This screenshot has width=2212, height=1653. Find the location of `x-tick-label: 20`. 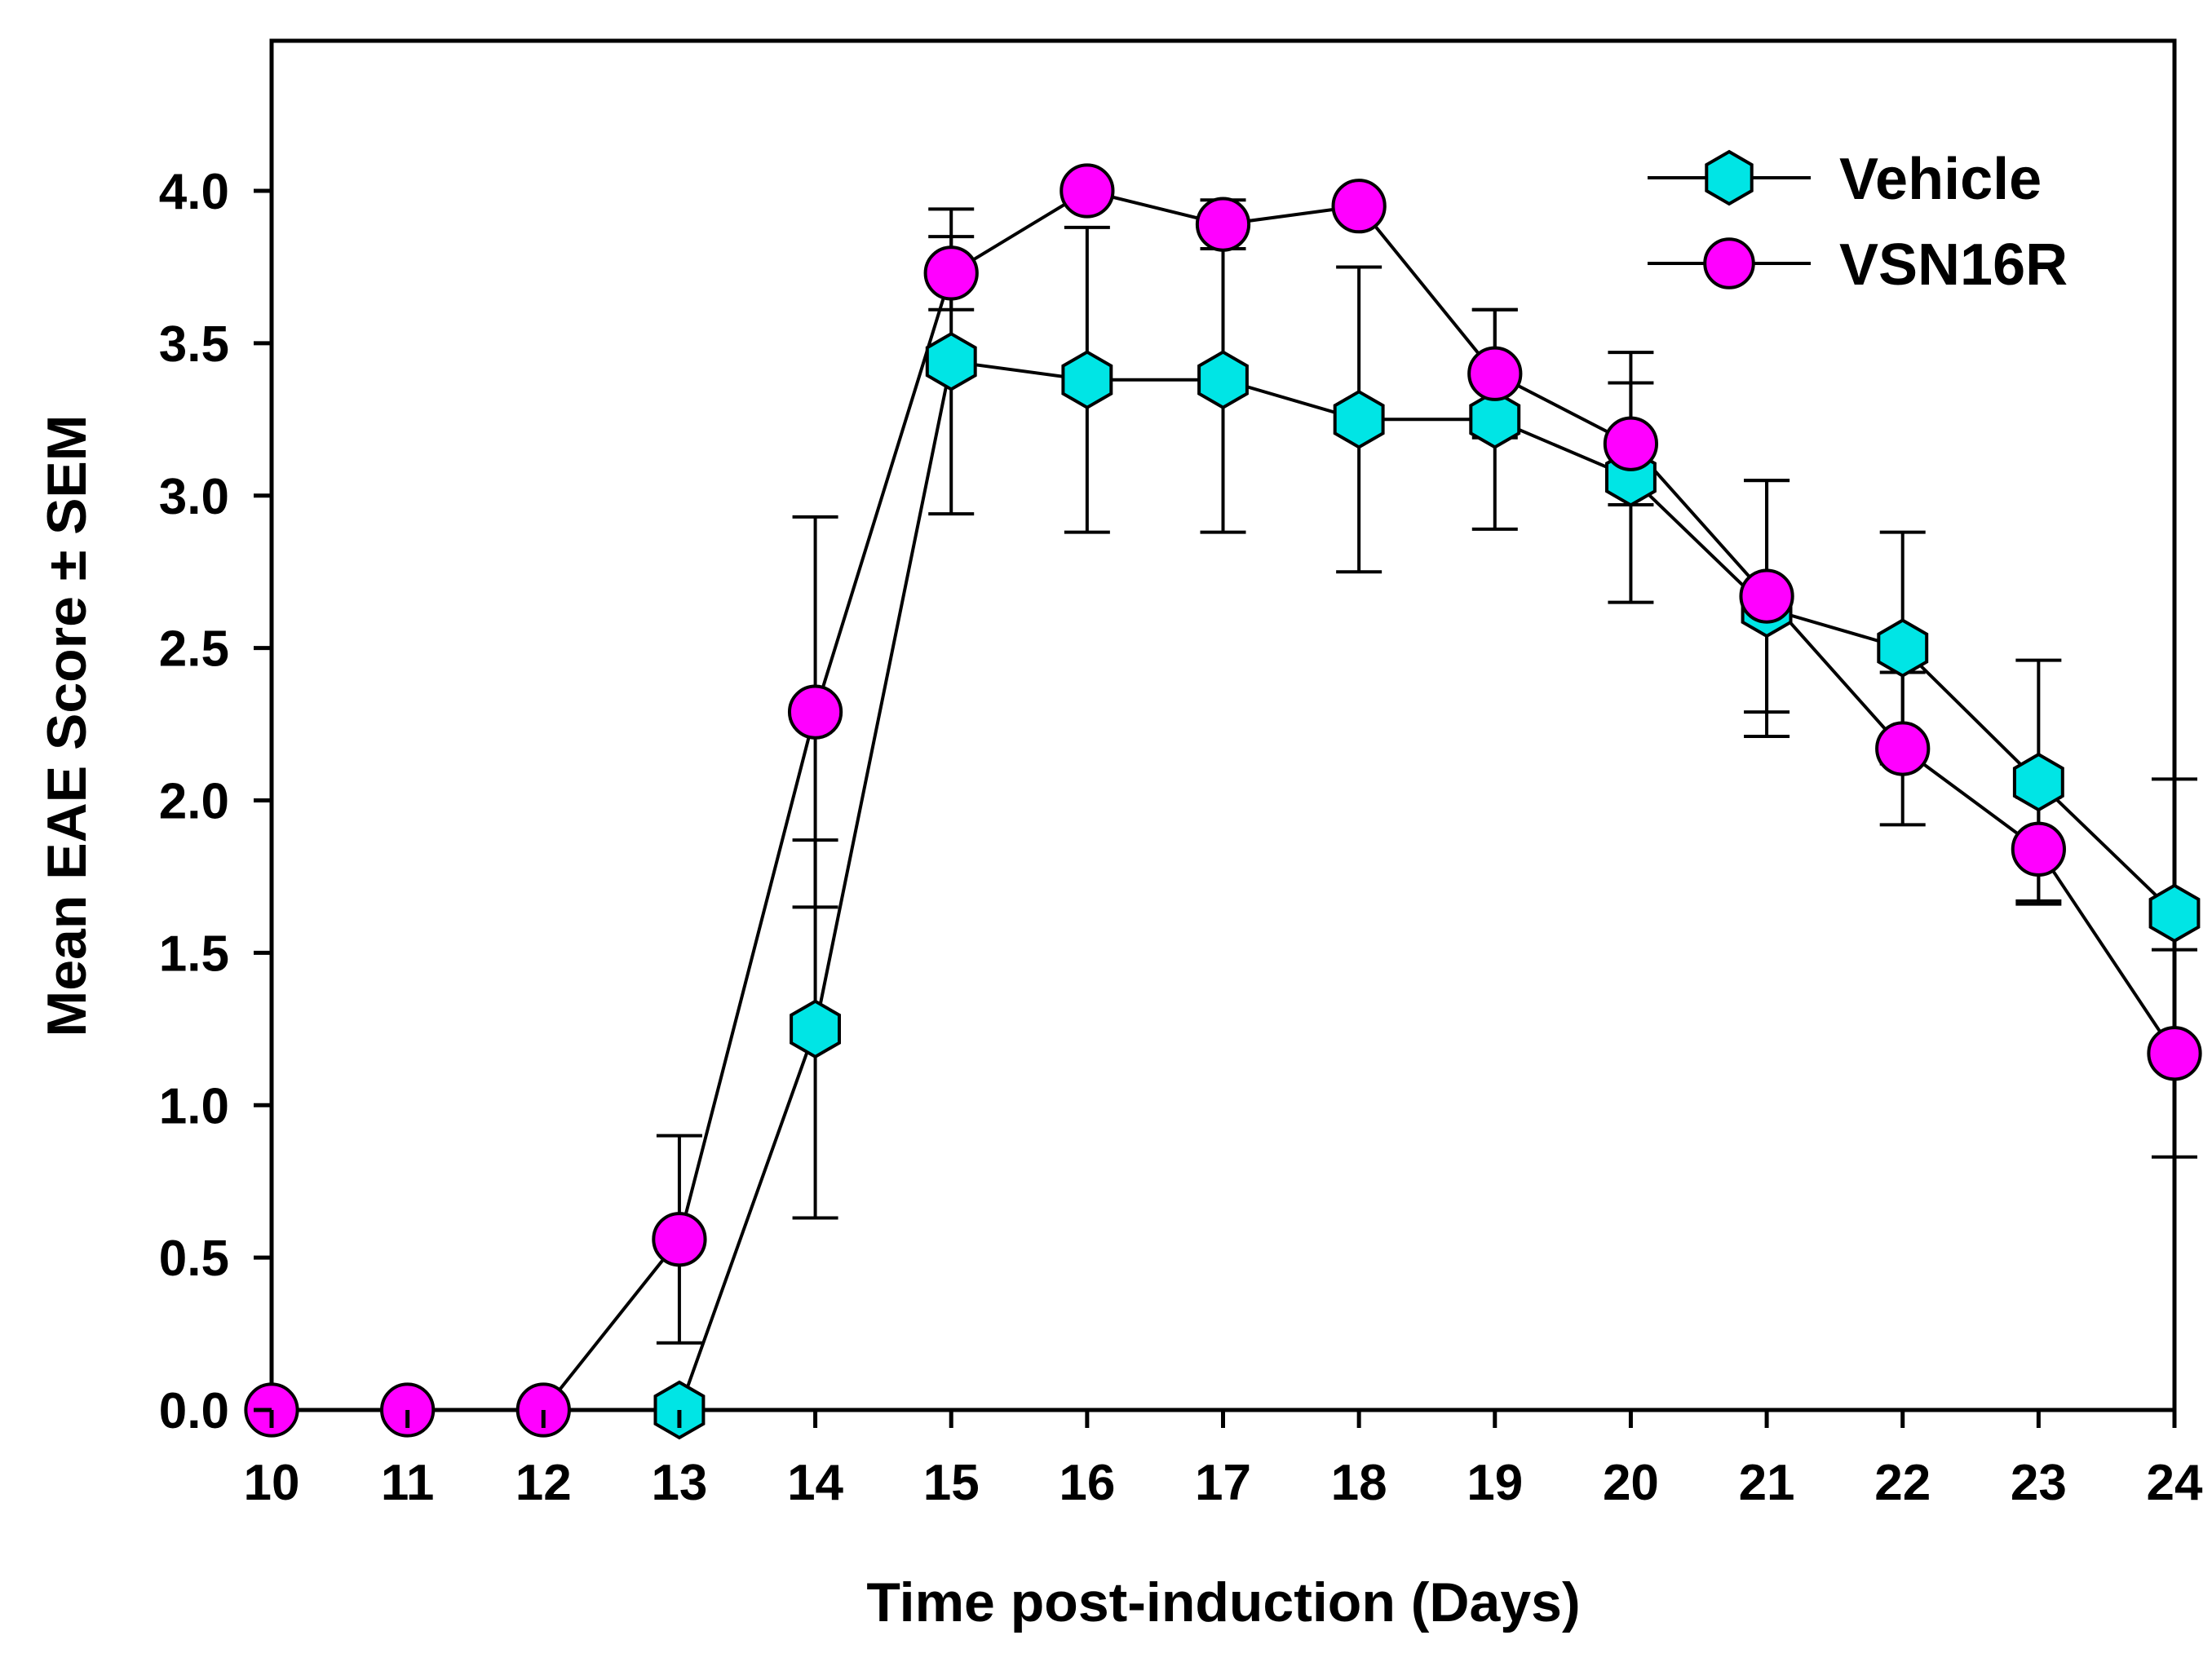

x-tick-label: 20 is located at coordinates (1631, 1483).